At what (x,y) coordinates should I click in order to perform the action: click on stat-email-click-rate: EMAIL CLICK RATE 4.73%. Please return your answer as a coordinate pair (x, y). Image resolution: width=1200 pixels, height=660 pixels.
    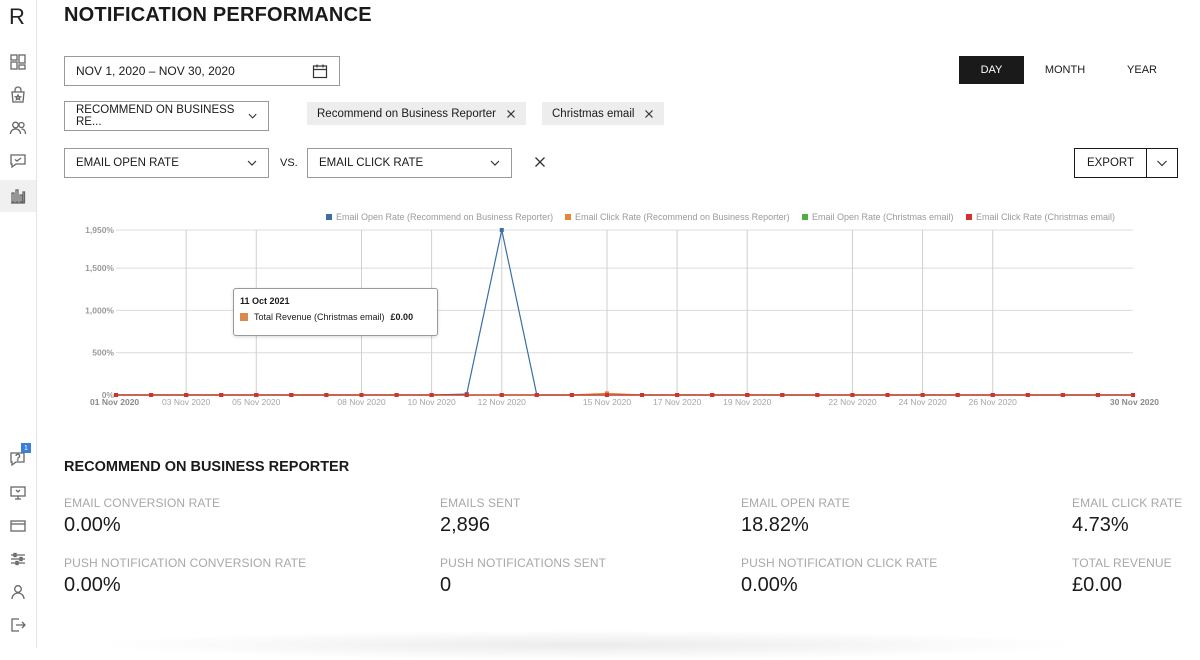
    Looking at the image, I should click on (1127, 516).